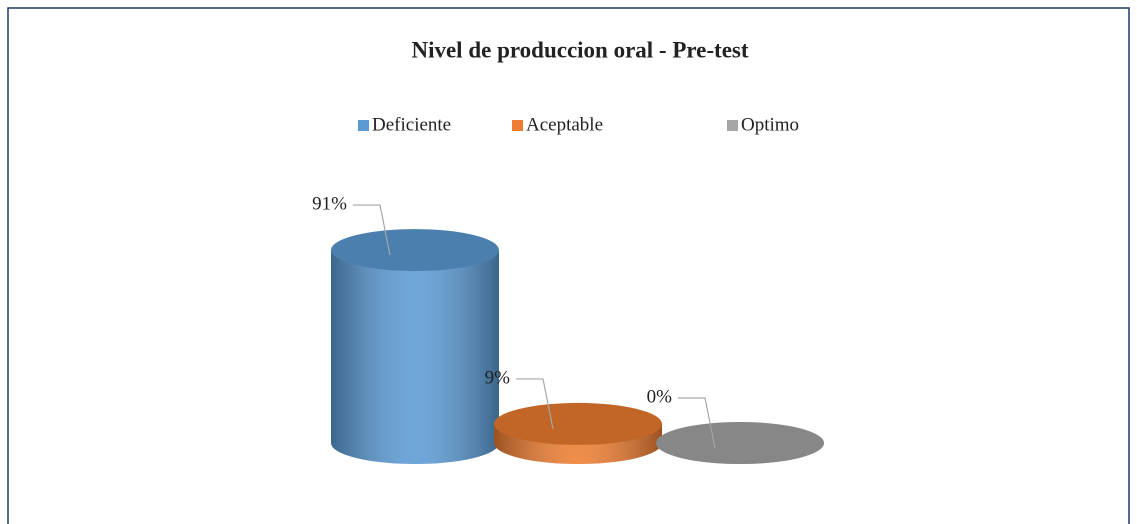 The height and width of the screenshot is (524, 1137). I want to click on legend-label: Aceptable, so click(564, 124).